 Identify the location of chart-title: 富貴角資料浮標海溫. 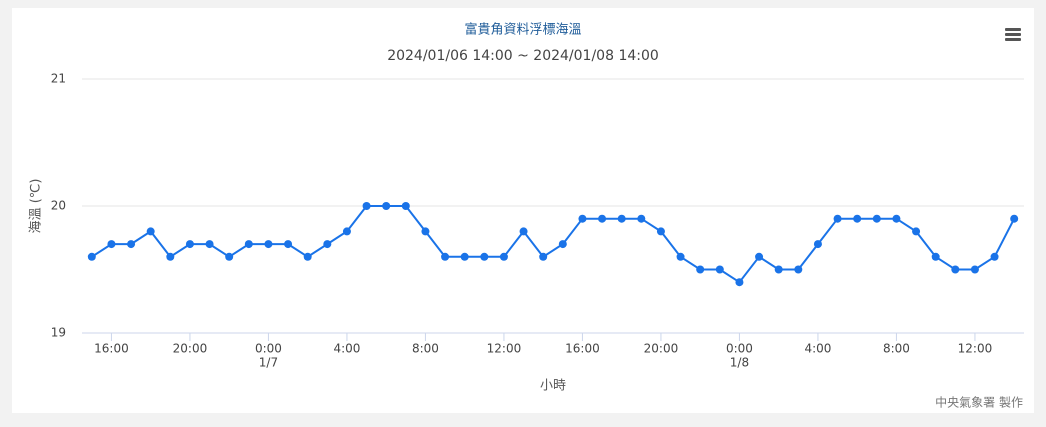
(522, 30).